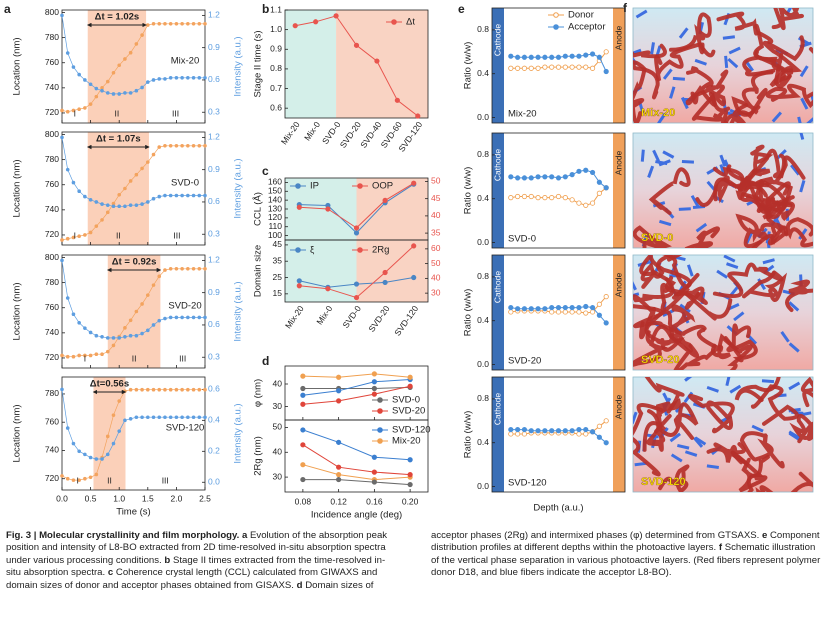 The image size is (830, 617). Describe the element at coordinates (148, 498) in the screenshot. I see `x-tick-label: 1.5` at that location.